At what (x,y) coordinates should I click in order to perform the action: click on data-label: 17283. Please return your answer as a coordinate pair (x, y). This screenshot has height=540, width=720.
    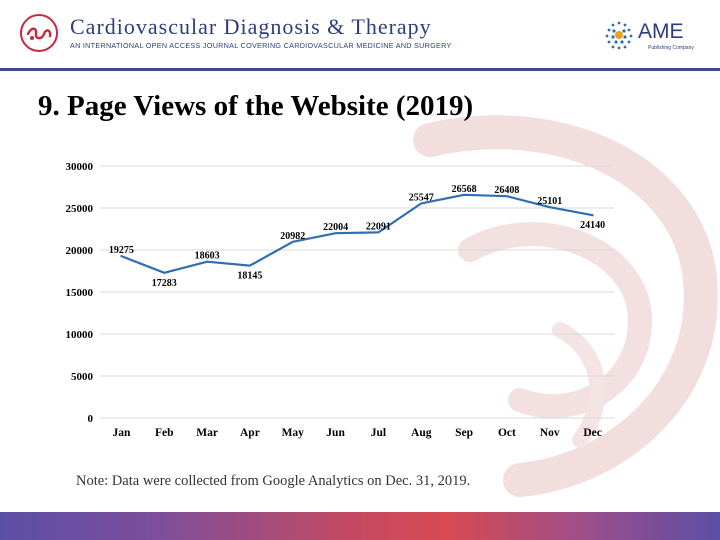
    Looking at the image, I should click on (164, 283).